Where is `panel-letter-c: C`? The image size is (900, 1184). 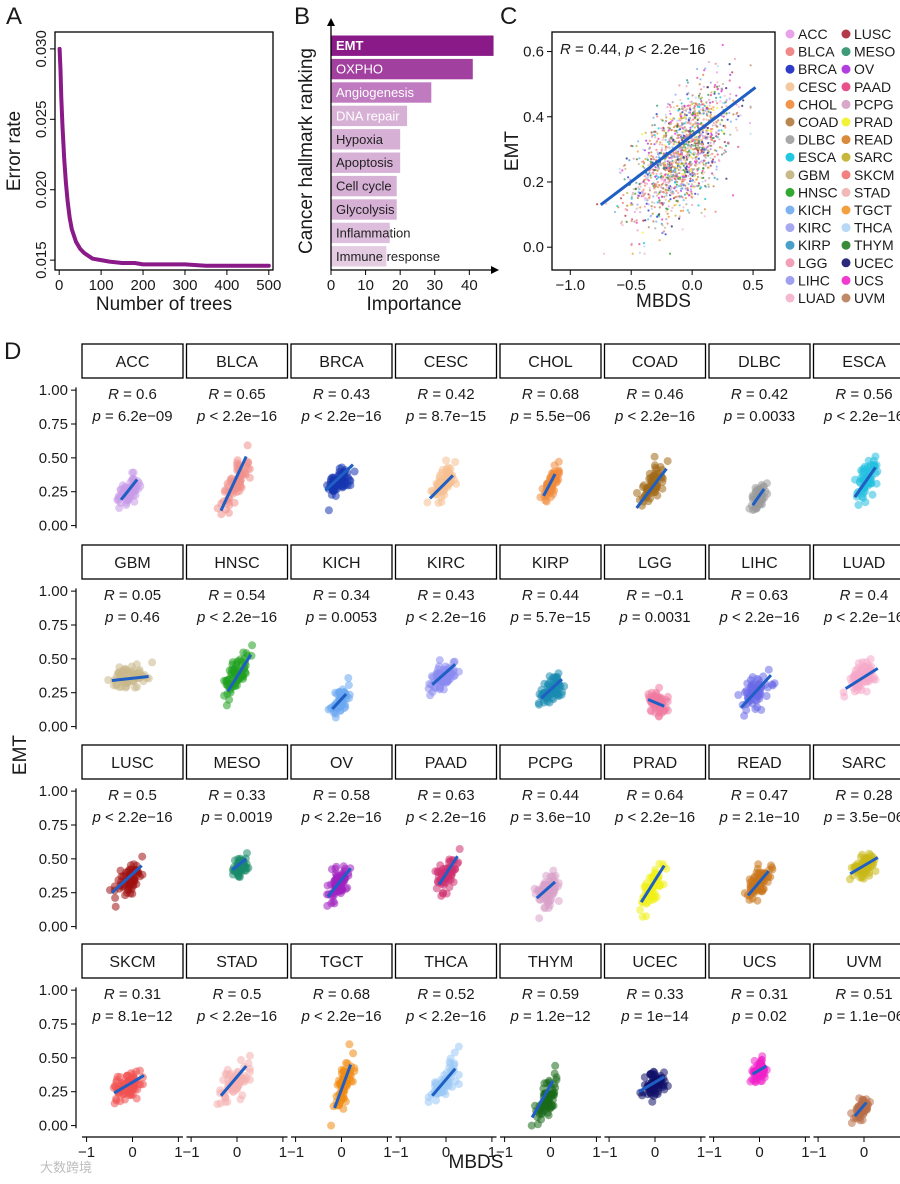 panel-letter-c: C is located at coordinates (508, 16).